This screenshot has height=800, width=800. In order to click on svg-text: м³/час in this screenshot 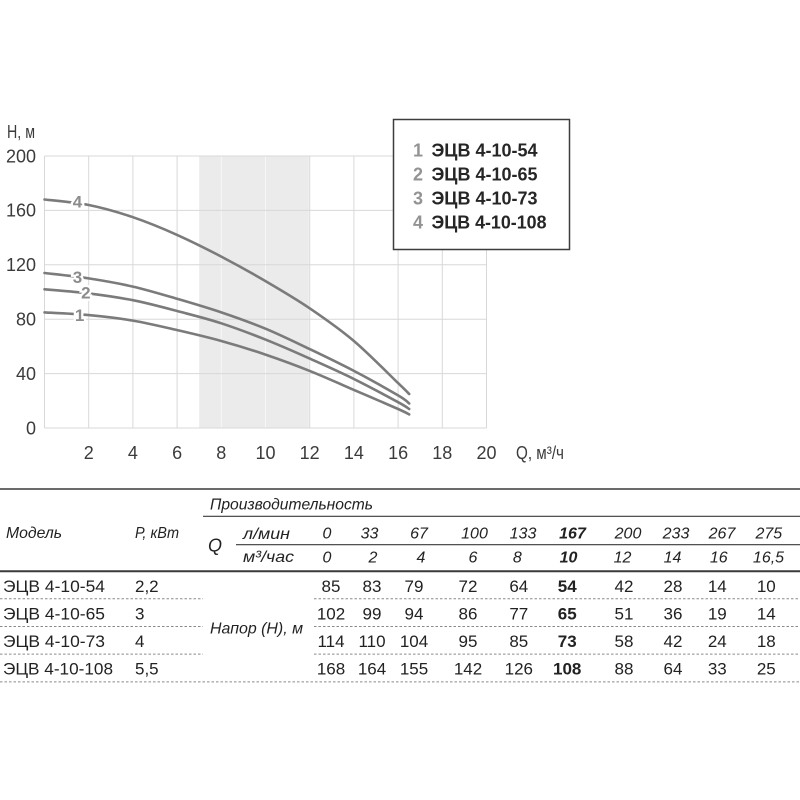, I will do `click(268, 557)`.